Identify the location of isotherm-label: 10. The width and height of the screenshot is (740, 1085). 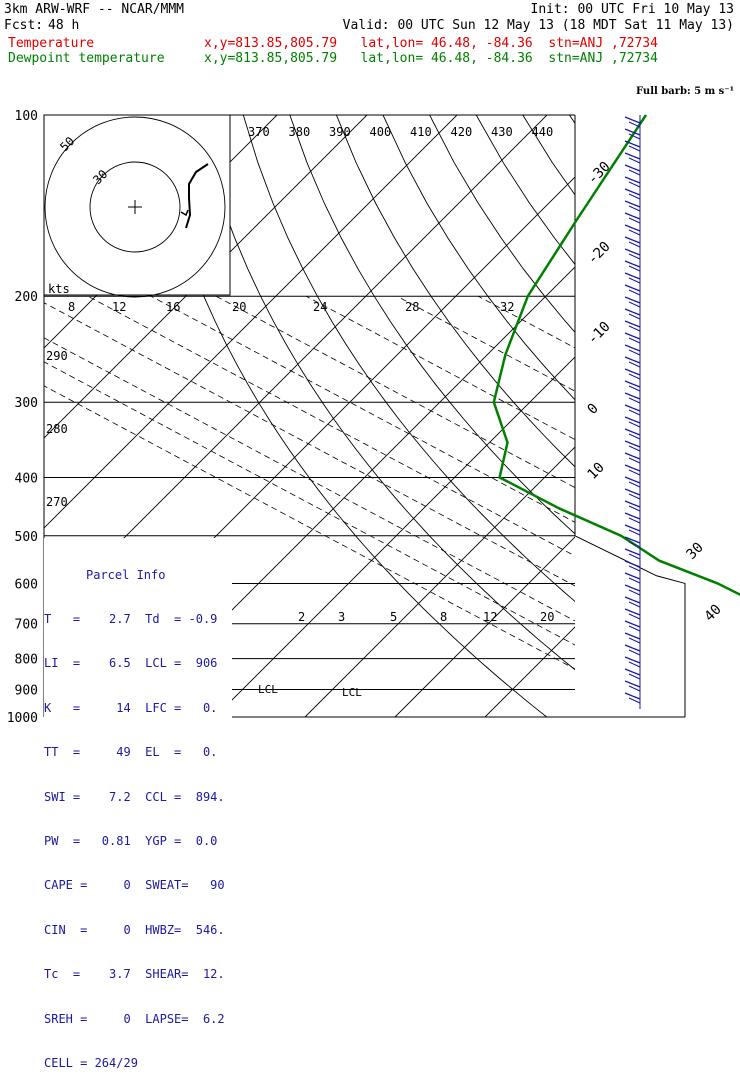
(596, 471).